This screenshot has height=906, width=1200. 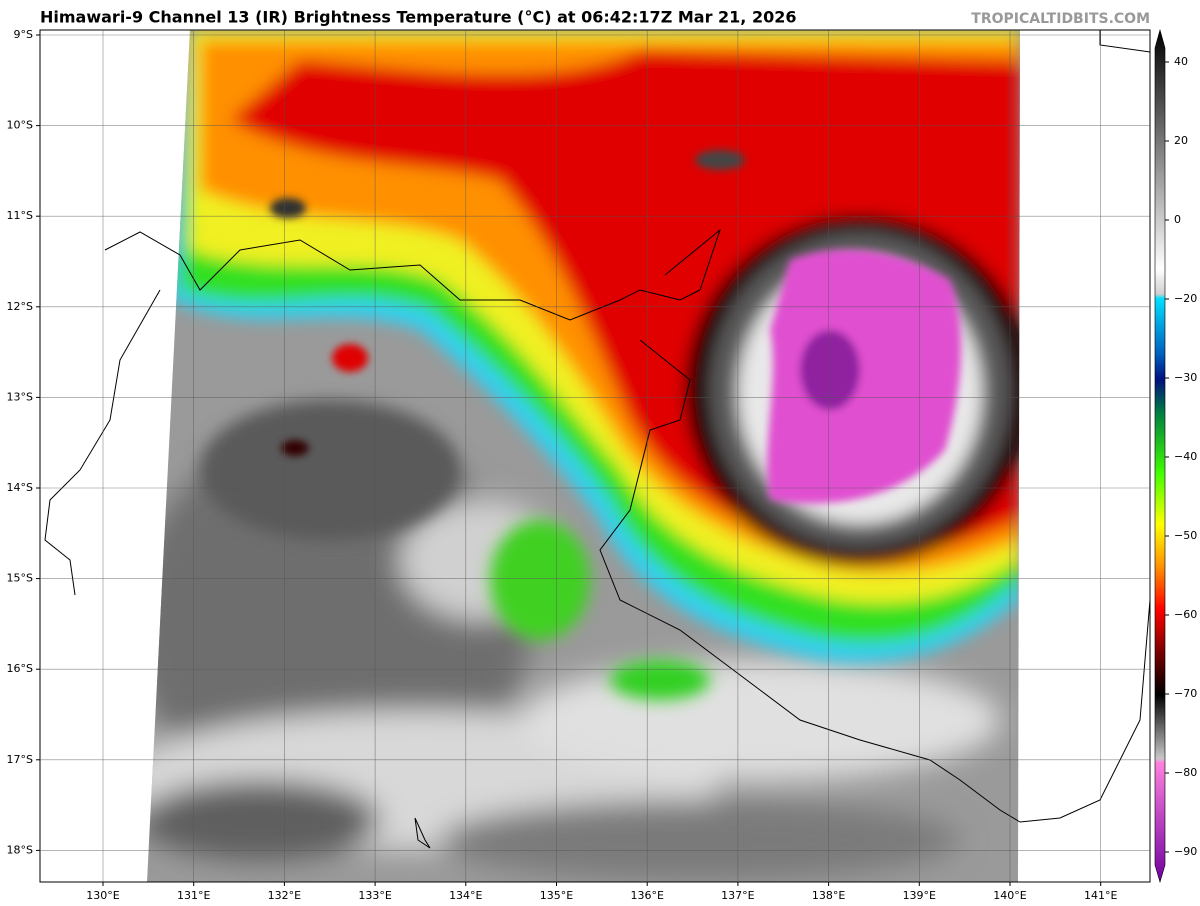 What do you see at coordinates (1185, 693) in the screenshot?
I see `colorbar-label: −70` at bounding box center [1185, 693].